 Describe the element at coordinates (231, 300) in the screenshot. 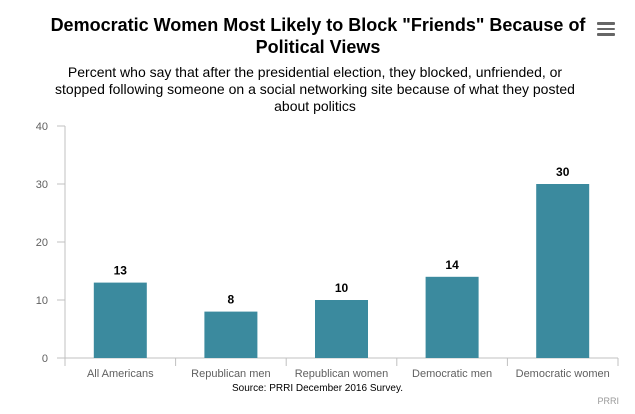

I see `data-label: 8` at that location.